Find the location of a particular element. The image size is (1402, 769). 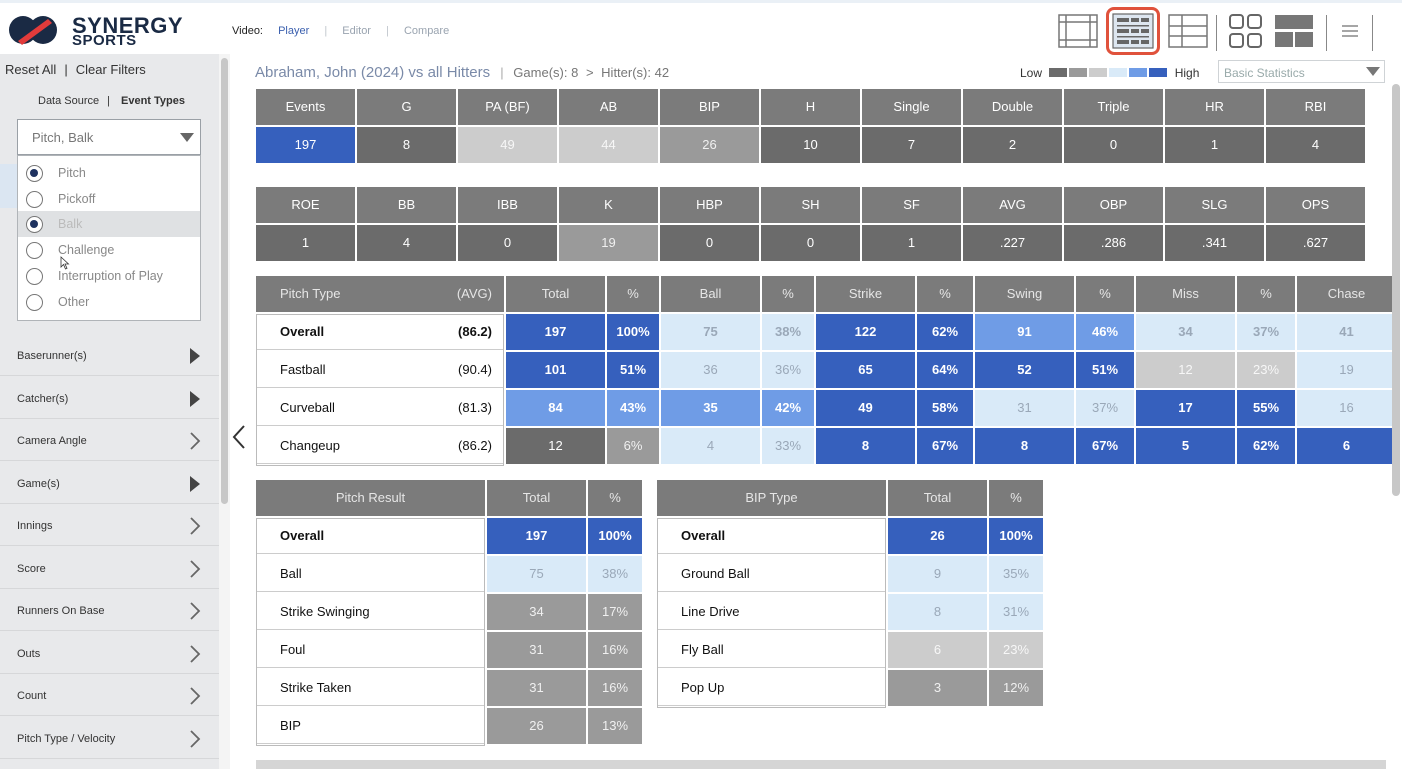

pitch-type-cell: 65 is located at coordinates (865, 370).